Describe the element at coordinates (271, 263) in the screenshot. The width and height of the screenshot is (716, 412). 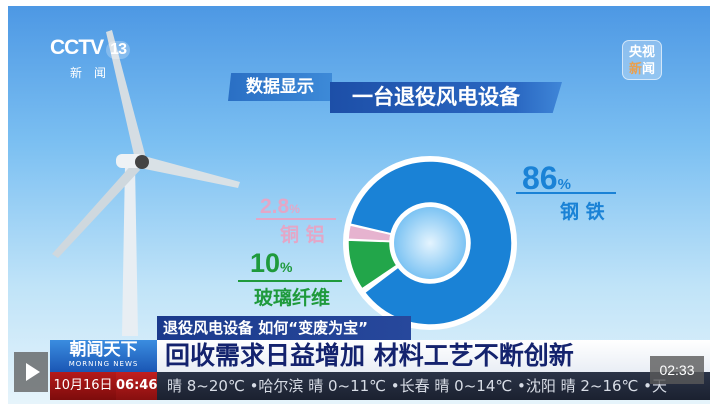
I see `glass-value: 10%` at that location.